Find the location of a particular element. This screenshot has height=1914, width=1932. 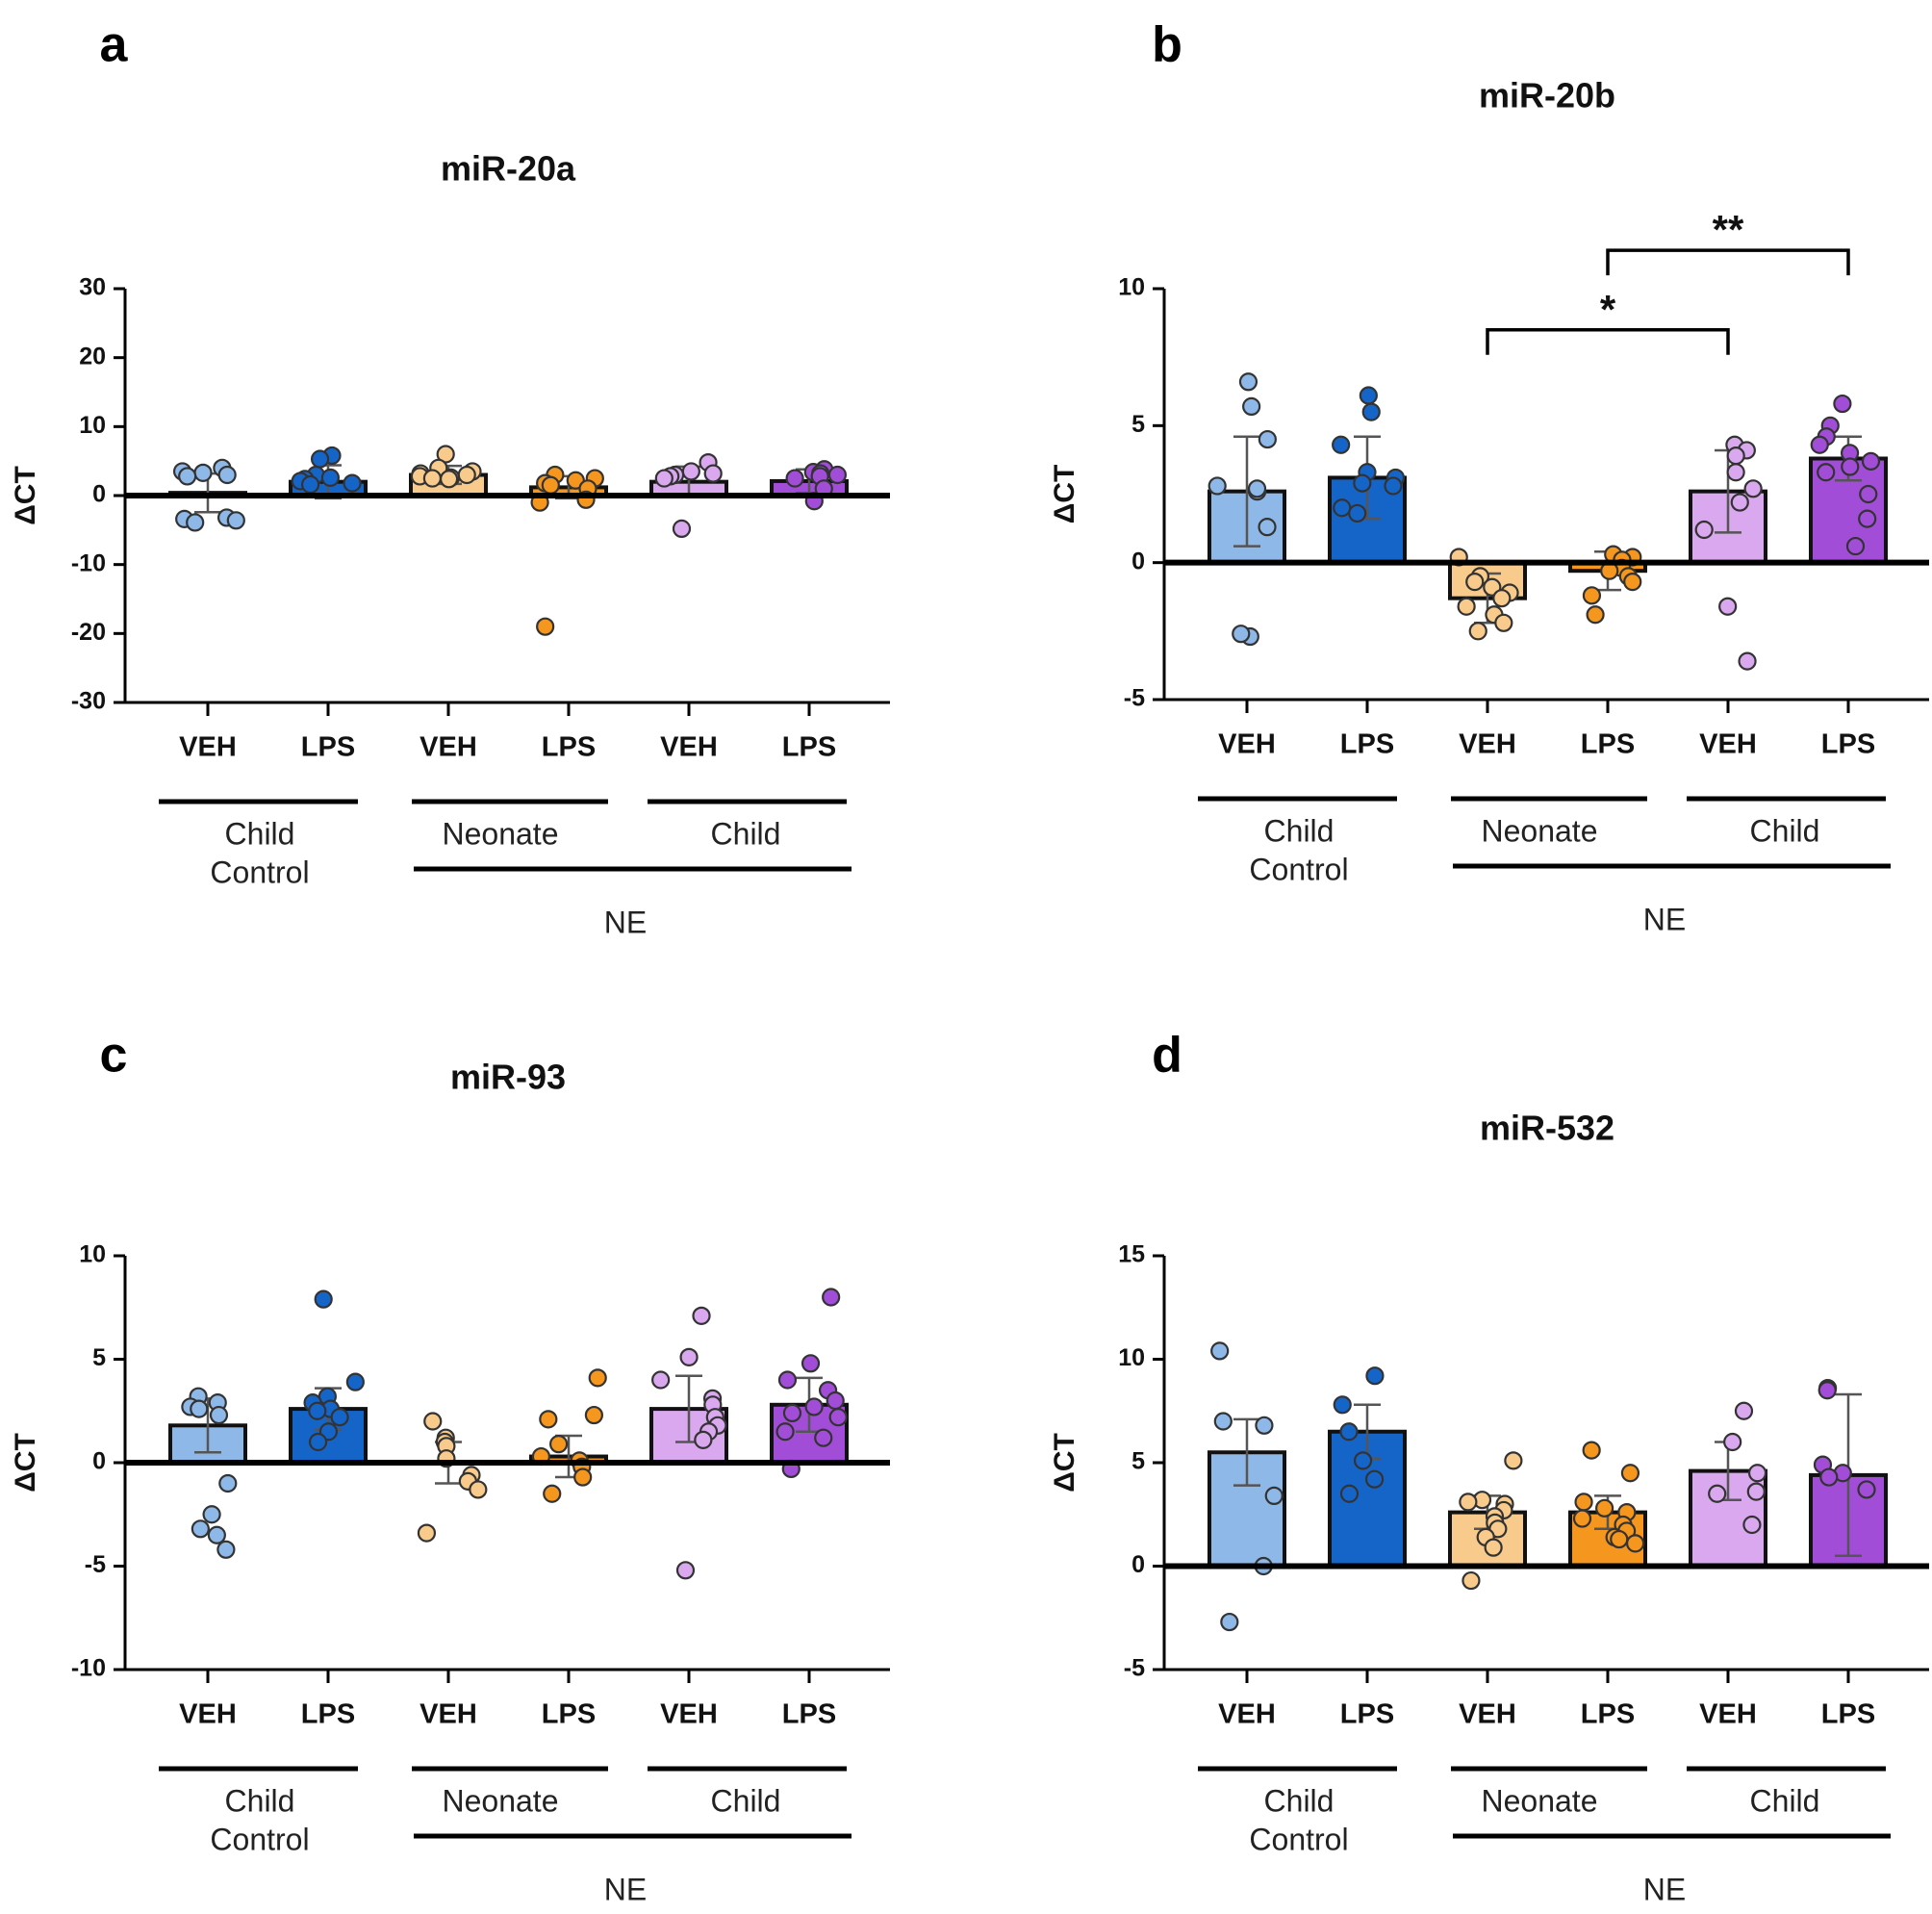

y-tick-label: 10 is located at coordinates (92, 1254).